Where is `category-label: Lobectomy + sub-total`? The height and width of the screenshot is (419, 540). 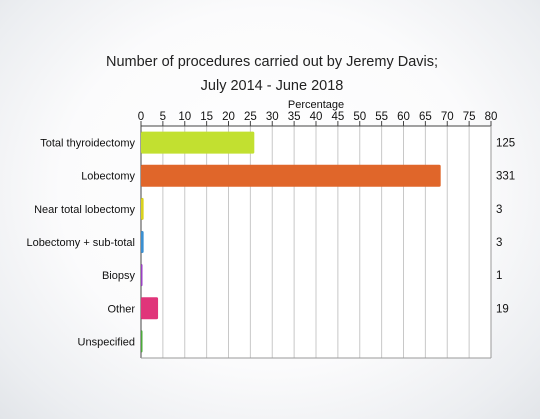
category-label: Lobectomy + sub-total is located at coordinates (80, 243).